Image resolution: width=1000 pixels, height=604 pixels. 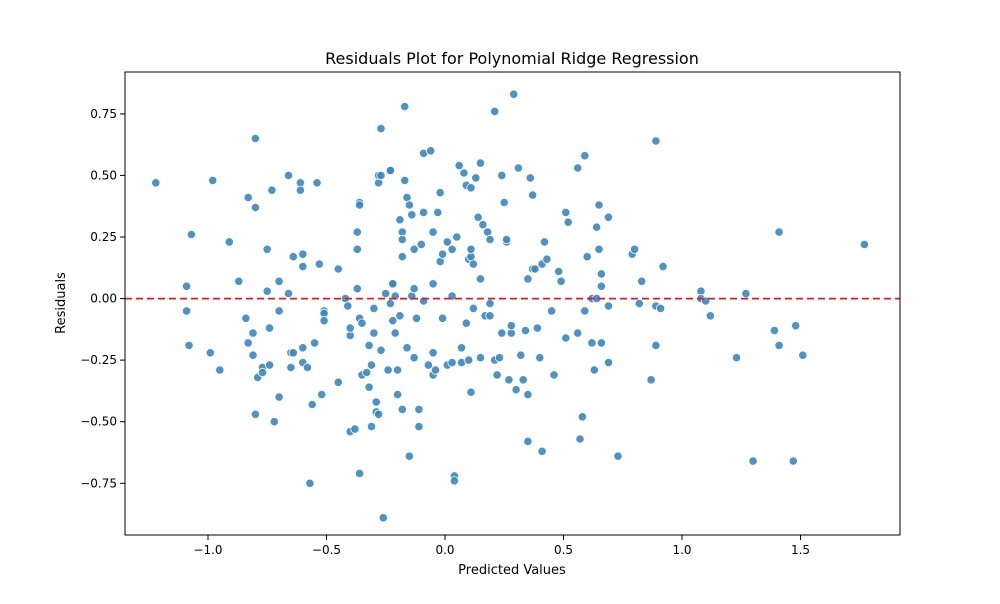 What do you see at coordinates (103, 237) in the screenshot?
I see `y-tick-label: 0.25` at bounding box center [103, 237].